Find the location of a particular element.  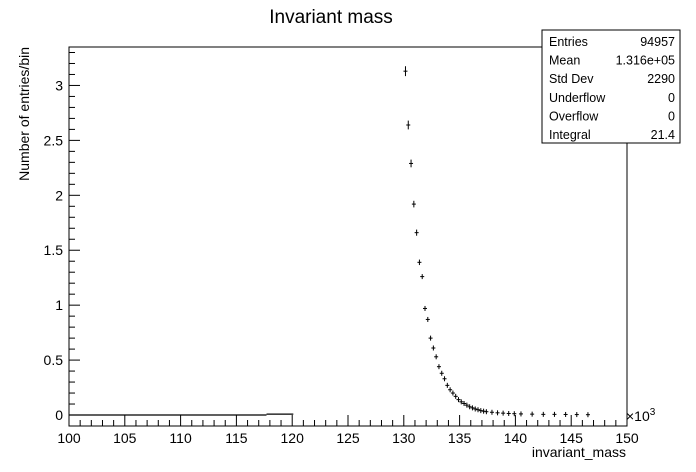

y-tick-label: 1.5 is located at coordinates (54, 250).